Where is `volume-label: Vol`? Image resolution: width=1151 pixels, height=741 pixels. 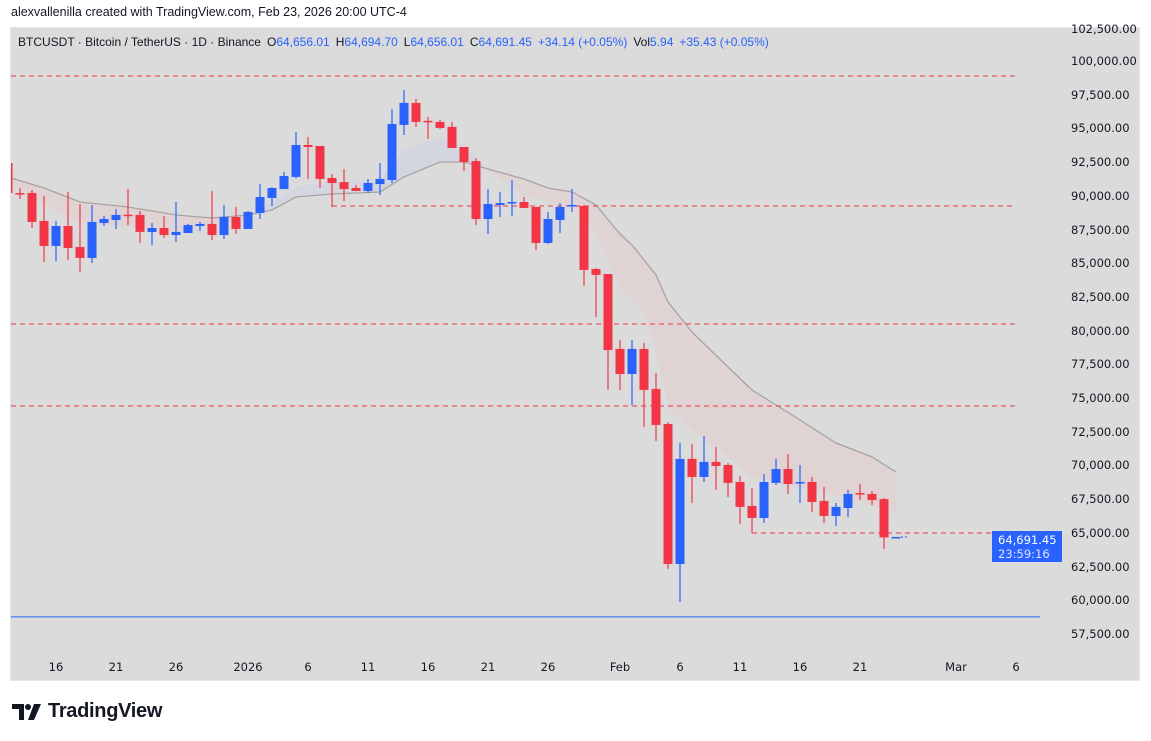 volume-label: Vol is located at coordinates (642, 42).